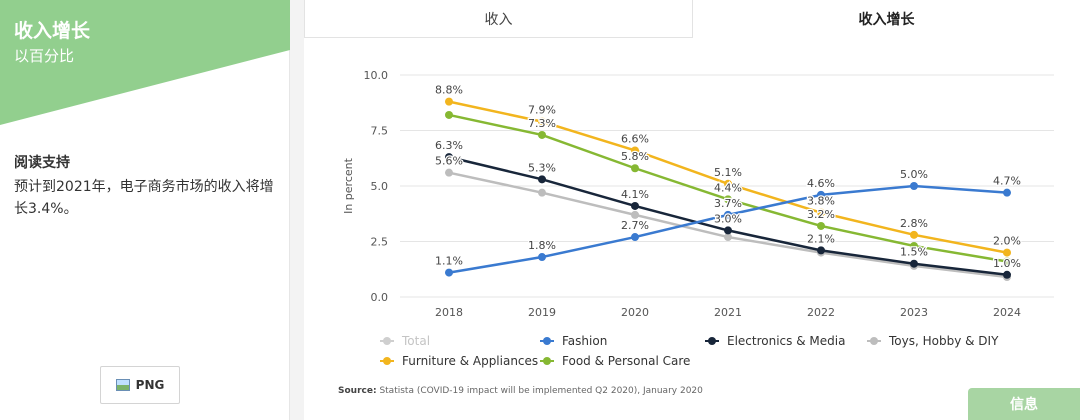 The height and width of the screenshot is (420, 1080). I want to click on sidebar-header: 收入增长 以百分比, so click(145, 62).